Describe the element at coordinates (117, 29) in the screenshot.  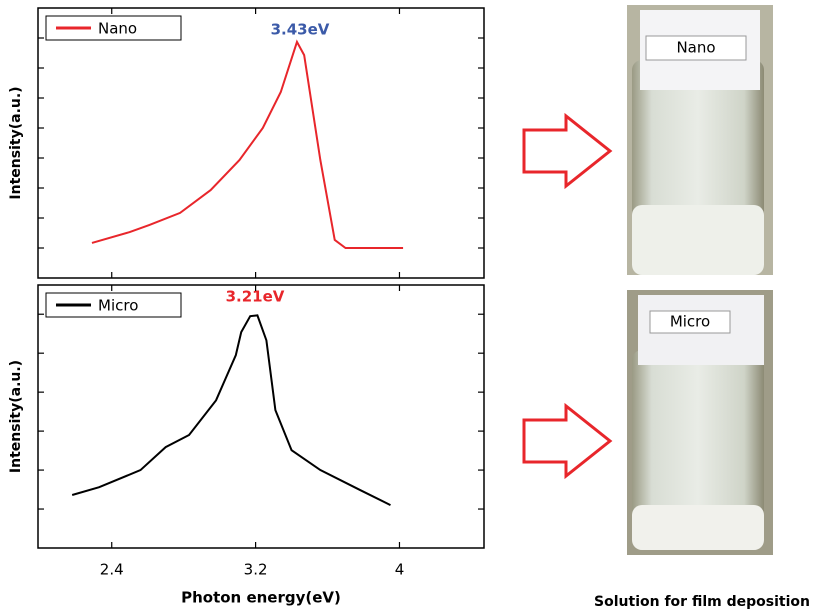
I see `legend-label: Nano` at that location.